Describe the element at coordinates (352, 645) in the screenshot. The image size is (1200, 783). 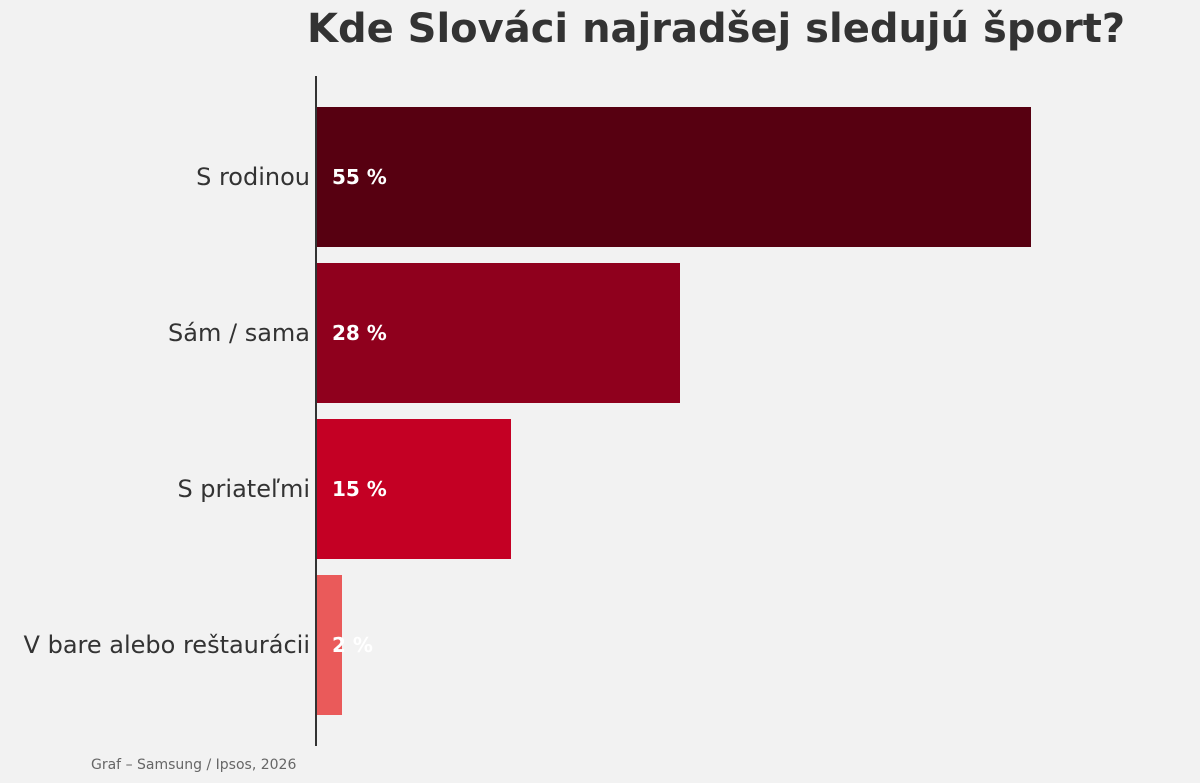
I see `value-label-4: 2 %` at that location.